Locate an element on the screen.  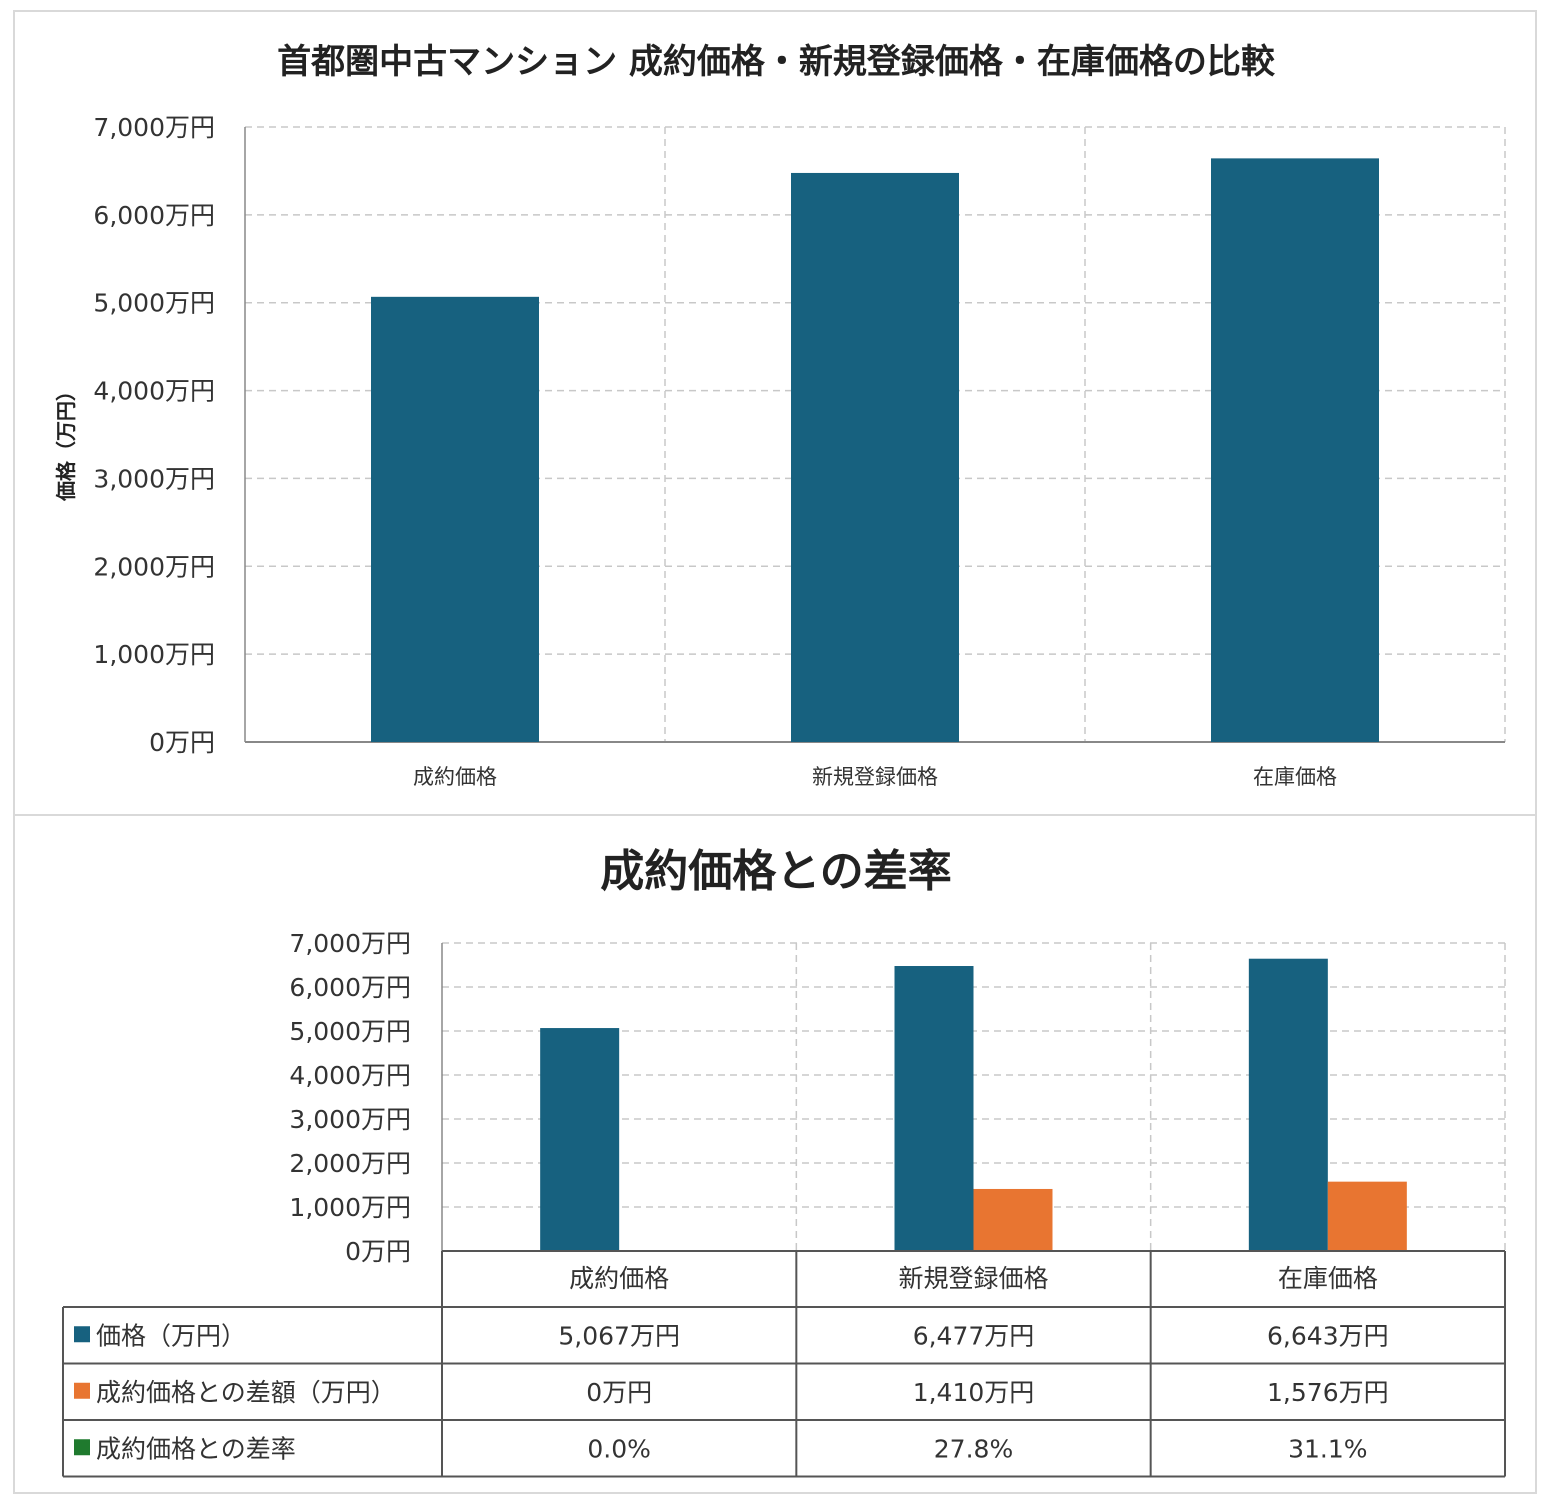
table-cell: 0.0% is located at coordinates (619, 1448).